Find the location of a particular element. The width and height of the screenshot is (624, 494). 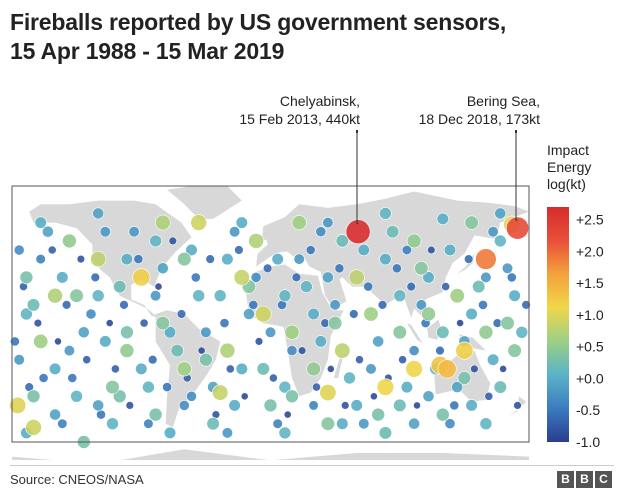

annotation-1: Chelyabinsk, 15 Feb 2013, 440kt is located at coordinates (299, 159).